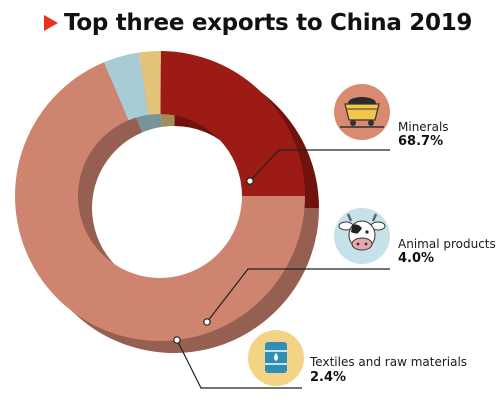 The height and width of the screenshot is (408, 500). What do you see at coordinates (319, 165) in the screenshot?
I see `minerals-leader` at bounding box center [319, 165].